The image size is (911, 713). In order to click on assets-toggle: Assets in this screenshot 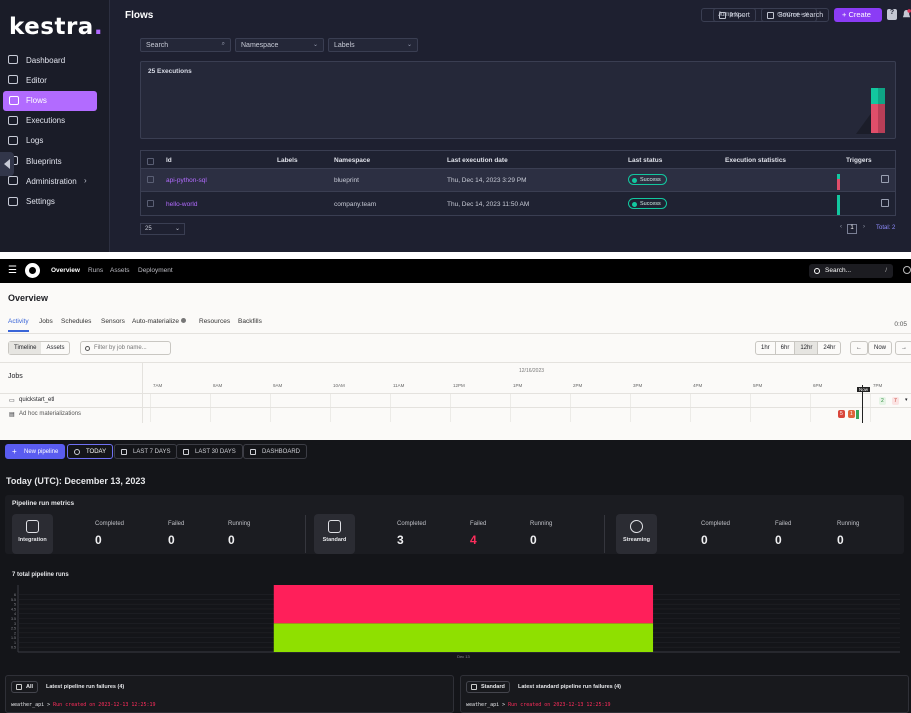, I will do `click(55, 348)`.